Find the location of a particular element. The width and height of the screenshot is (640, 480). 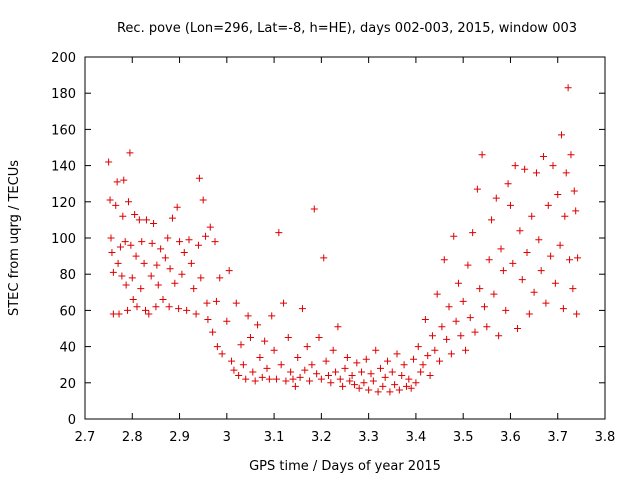

x-tick-label: 3.2 is located at coordinates (321, 437).